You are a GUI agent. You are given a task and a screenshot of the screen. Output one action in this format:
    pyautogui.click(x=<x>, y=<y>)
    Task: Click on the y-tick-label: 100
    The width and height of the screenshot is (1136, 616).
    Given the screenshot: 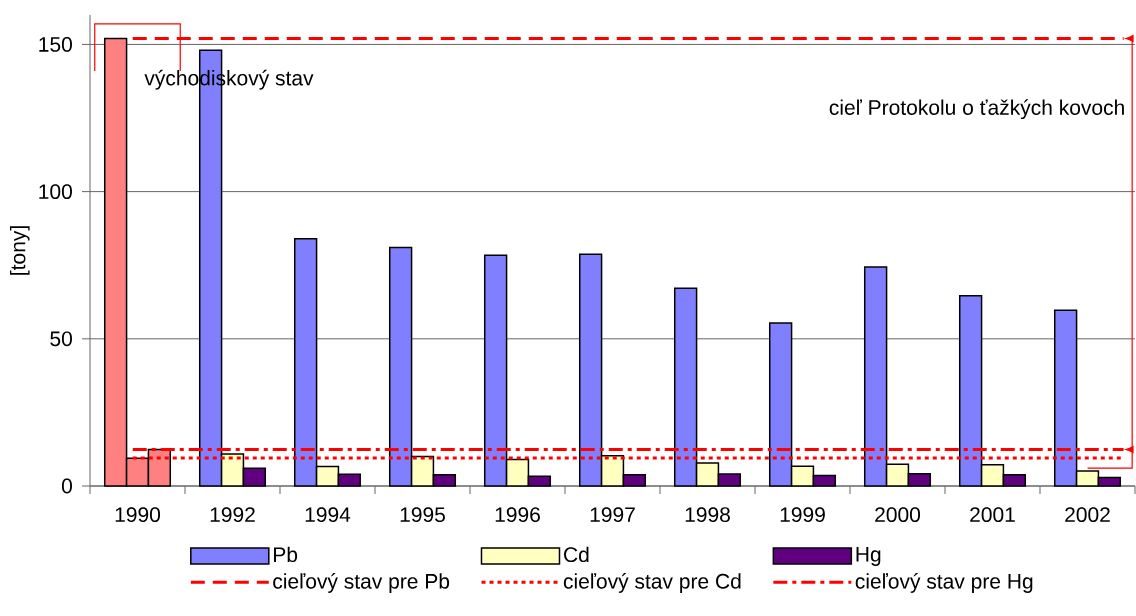 What is the action you would take?
    pyautogui.click(x=55, y=192)
    